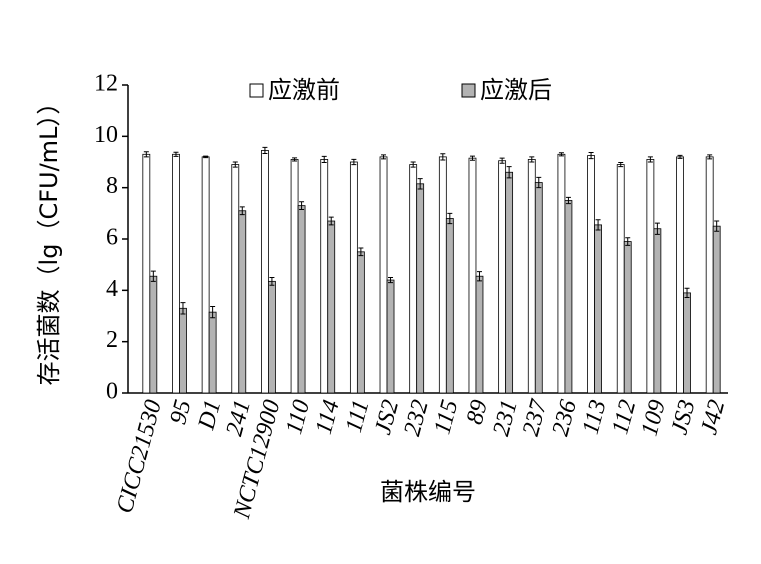 The image size is (761, 564). I want to click on y-tick-label: 0, so click(112, 392).